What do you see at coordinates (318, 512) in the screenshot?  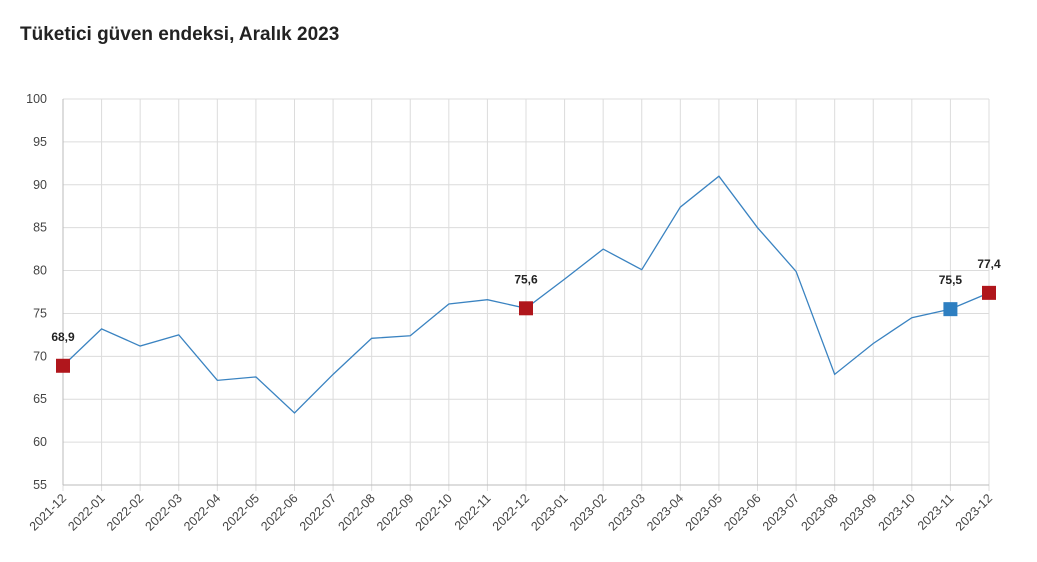 I see `x-tick-label: 2022-07` at bounding box center [318, 512].